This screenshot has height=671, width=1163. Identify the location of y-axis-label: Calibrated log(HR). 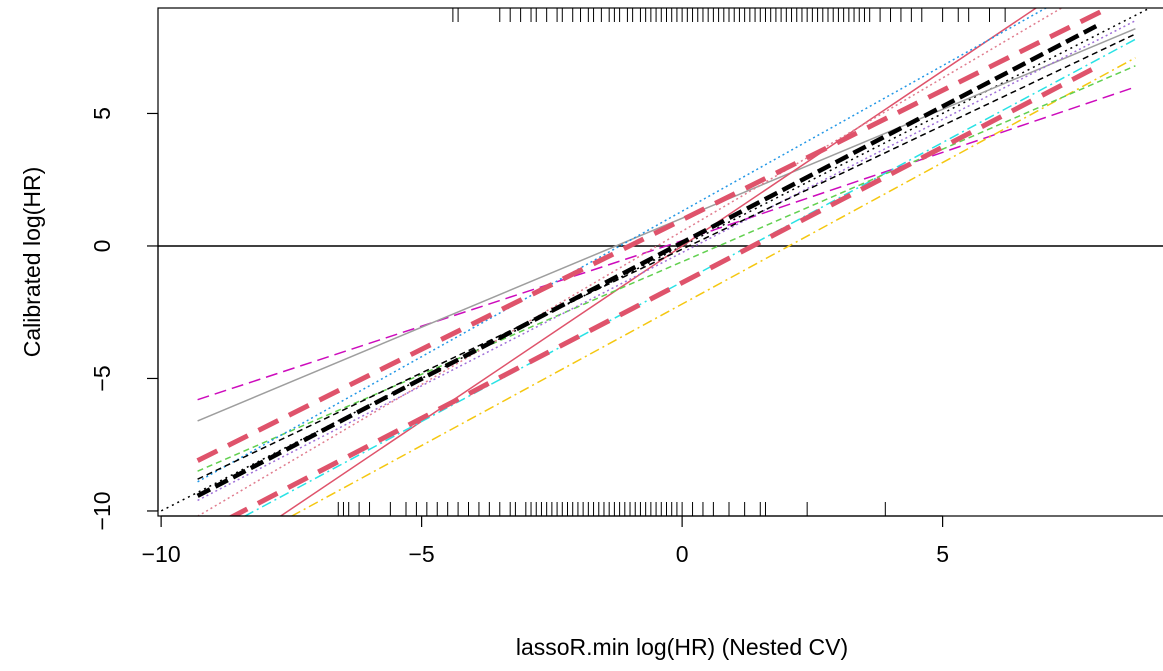
(32, 262).